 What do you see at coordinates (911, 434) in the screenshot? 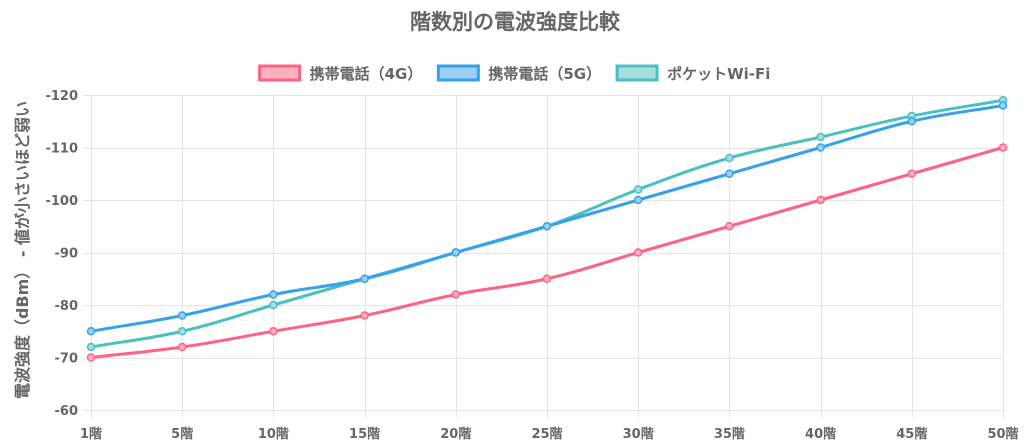
I see `x-tick-label: 45階` at bounding box center [911, 434].